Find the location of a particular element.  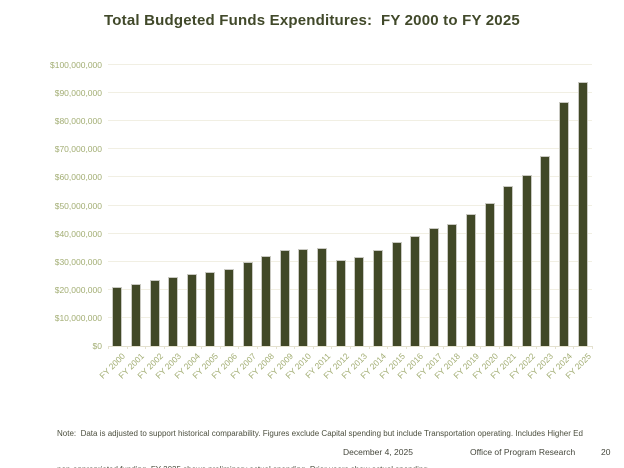

y-tick-label: $100,000,000 is located at coordinates (76, 65).